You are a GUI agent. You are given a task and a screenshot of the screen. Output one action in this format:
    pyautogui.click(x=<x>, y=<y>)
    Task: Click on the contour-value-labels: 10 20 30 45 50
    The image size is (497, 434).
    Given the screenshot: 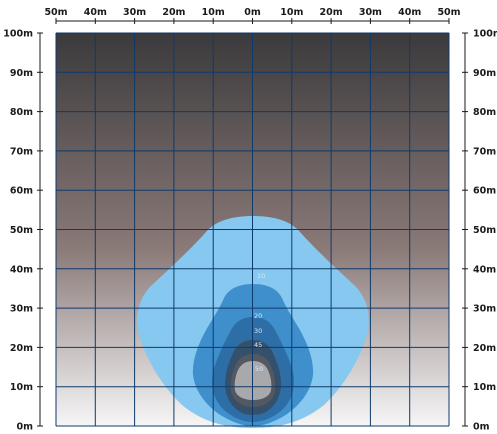 What is the action you would take?
    pyautogui.click(x=259, y=322)
    